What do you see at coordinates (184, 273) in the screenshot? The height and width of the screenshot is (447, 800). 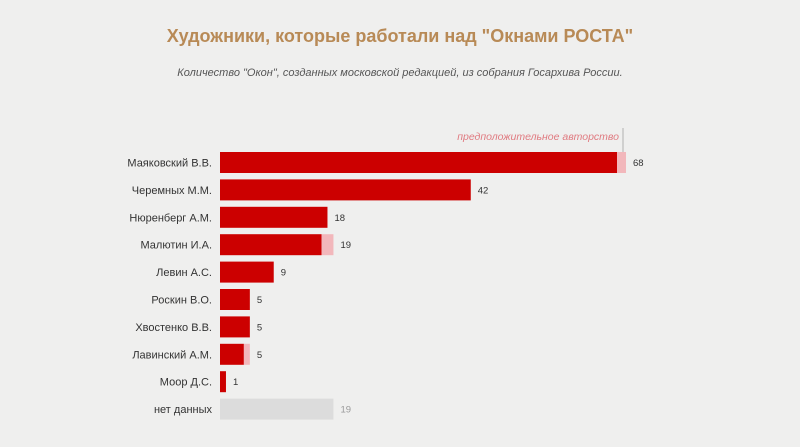 I see `category-label: Левин А.С.` at bounding box center [184, 273].